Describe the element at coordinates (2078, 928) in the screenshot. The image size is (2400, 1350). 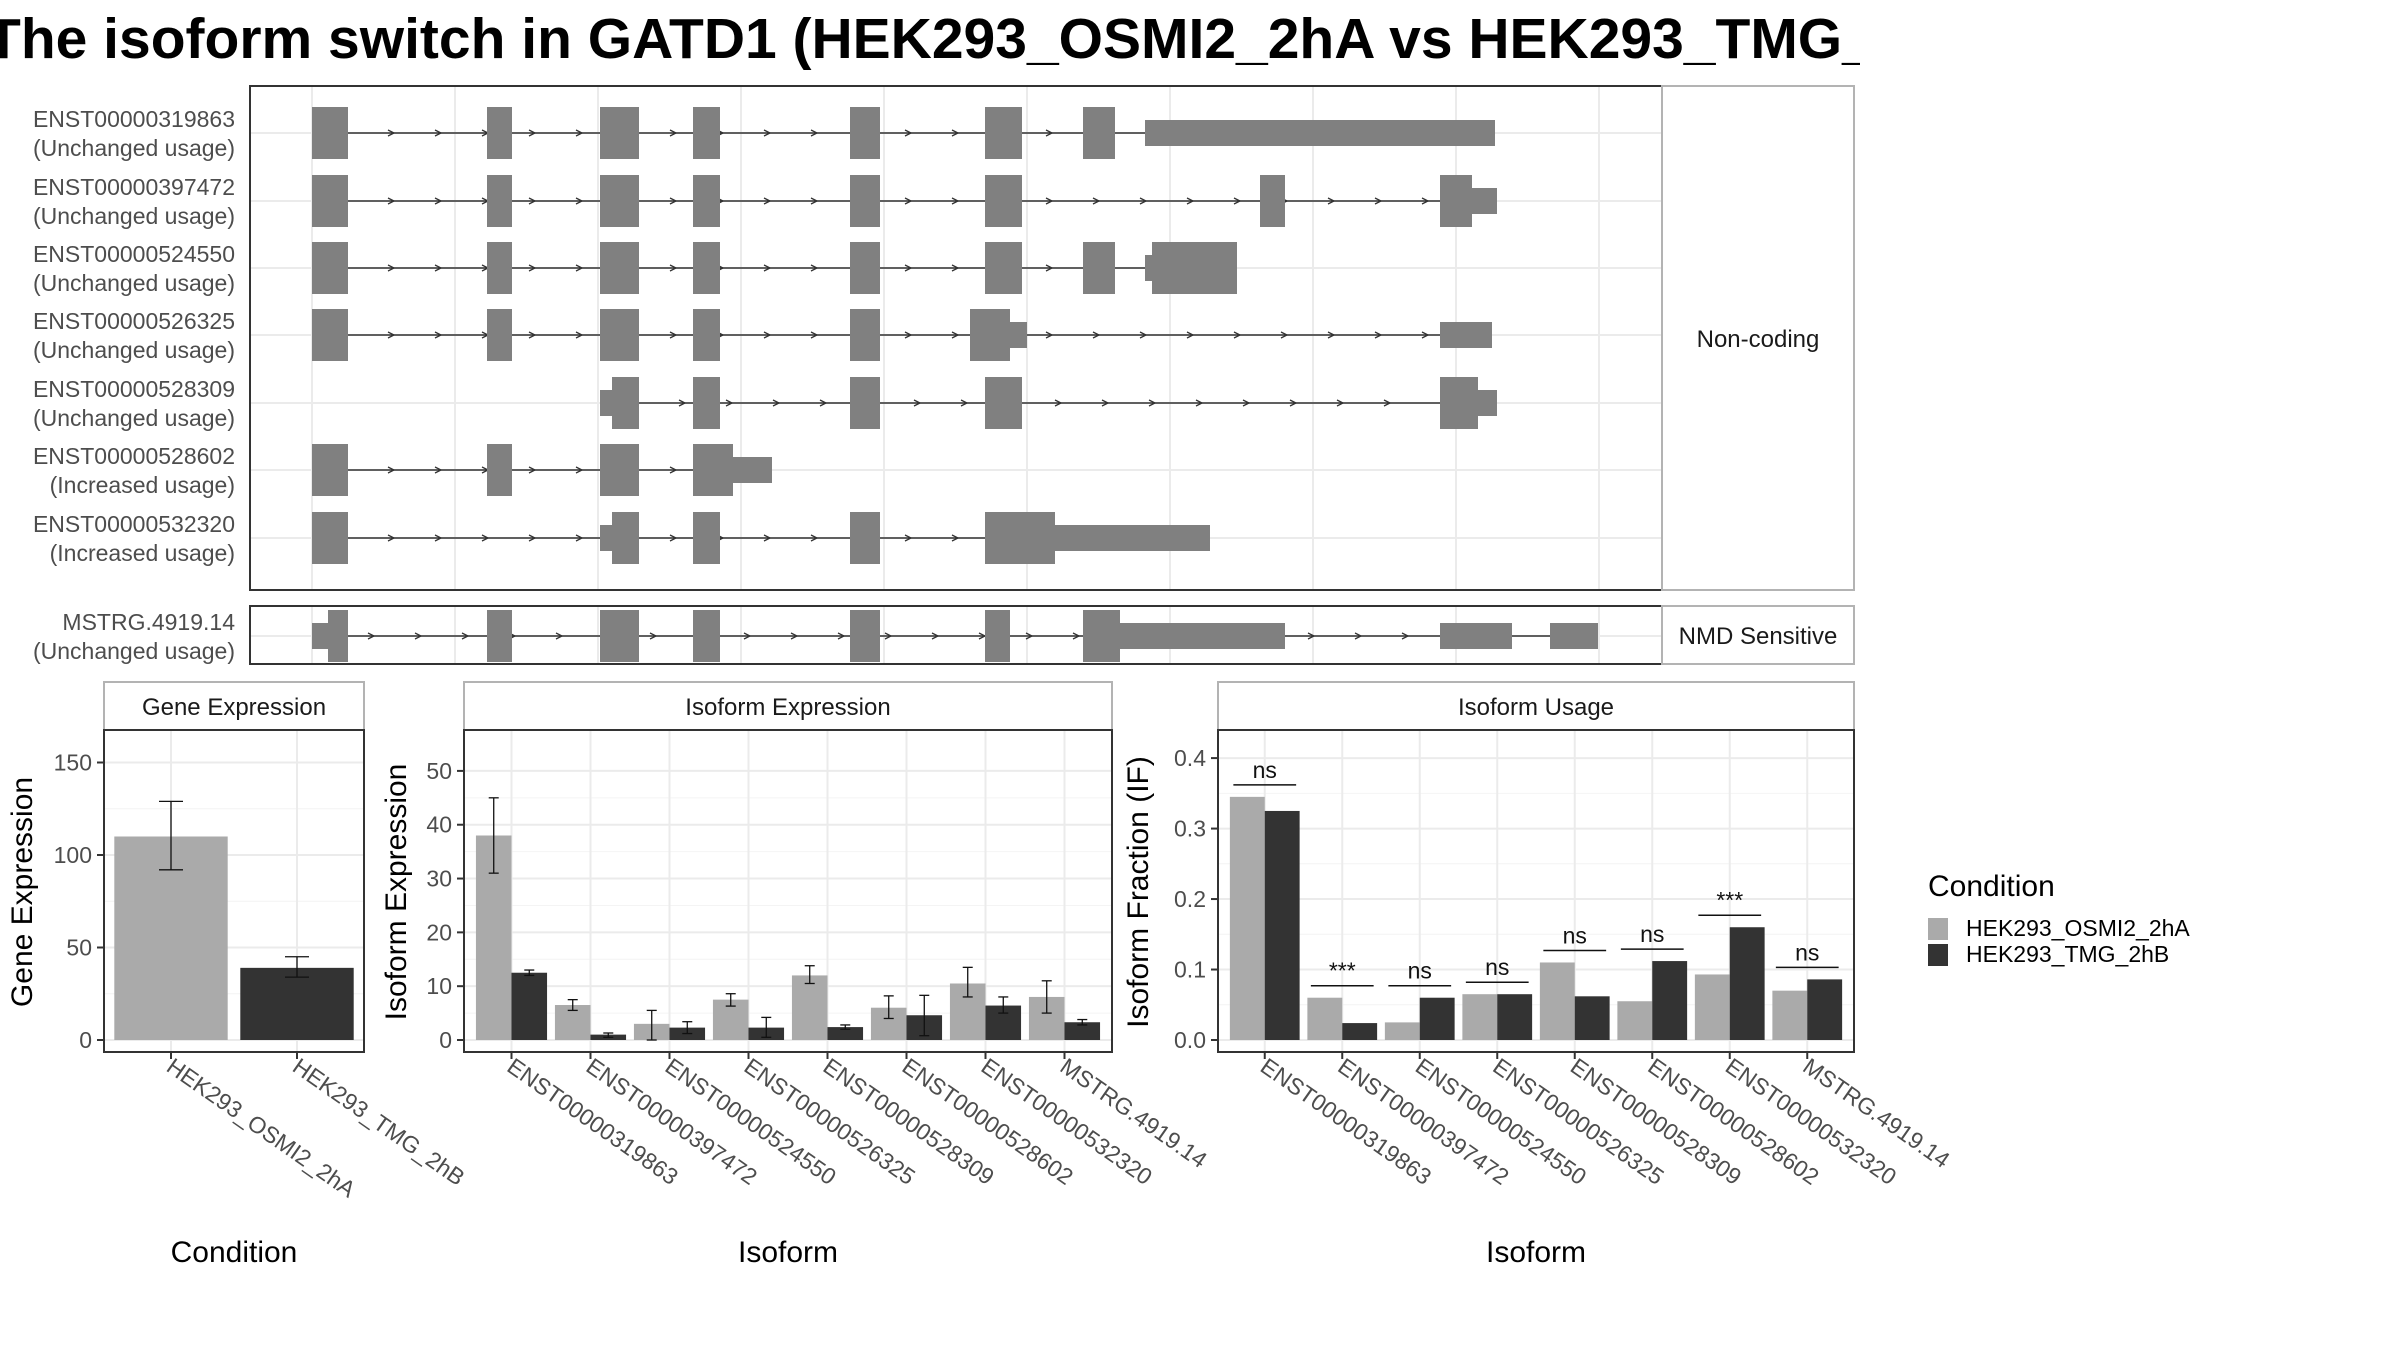
I see `legend-label: HEK293_OSMI2_2hA` at that location.